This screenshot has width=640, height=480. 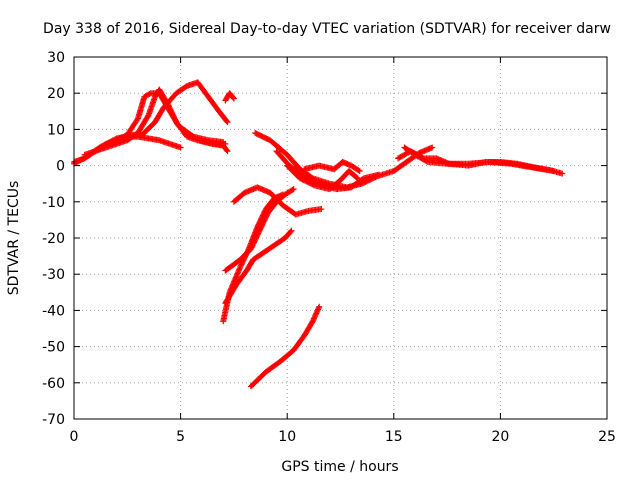 What do you see at coordinates (394, 437) in the screenshot?
I see `x-tick-label: 15` at bounding box center [394, 437].